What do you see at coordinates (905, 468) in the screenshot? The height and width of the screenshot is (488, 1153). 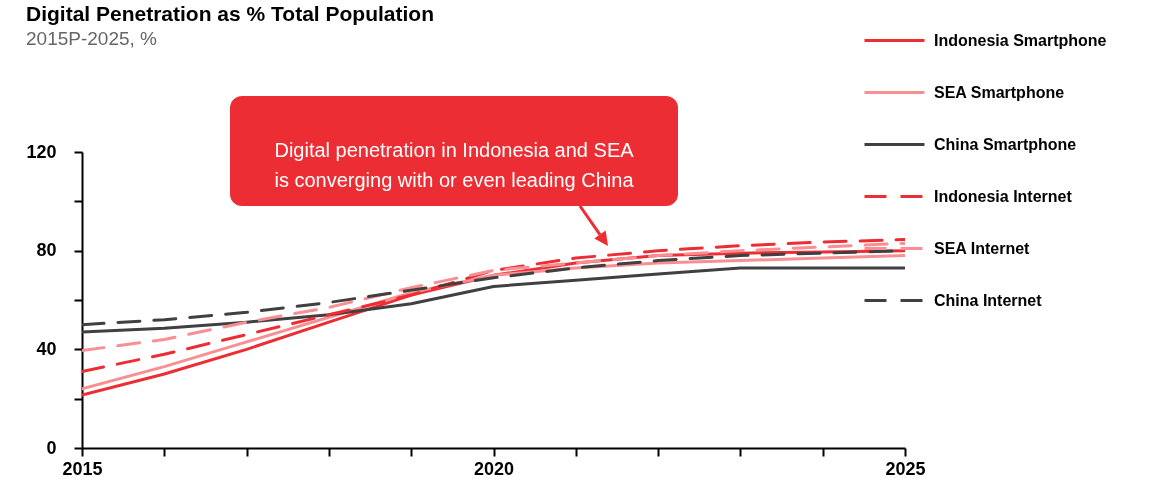 I see `x-tick-label: 2025` at bounding box center [905, 468].